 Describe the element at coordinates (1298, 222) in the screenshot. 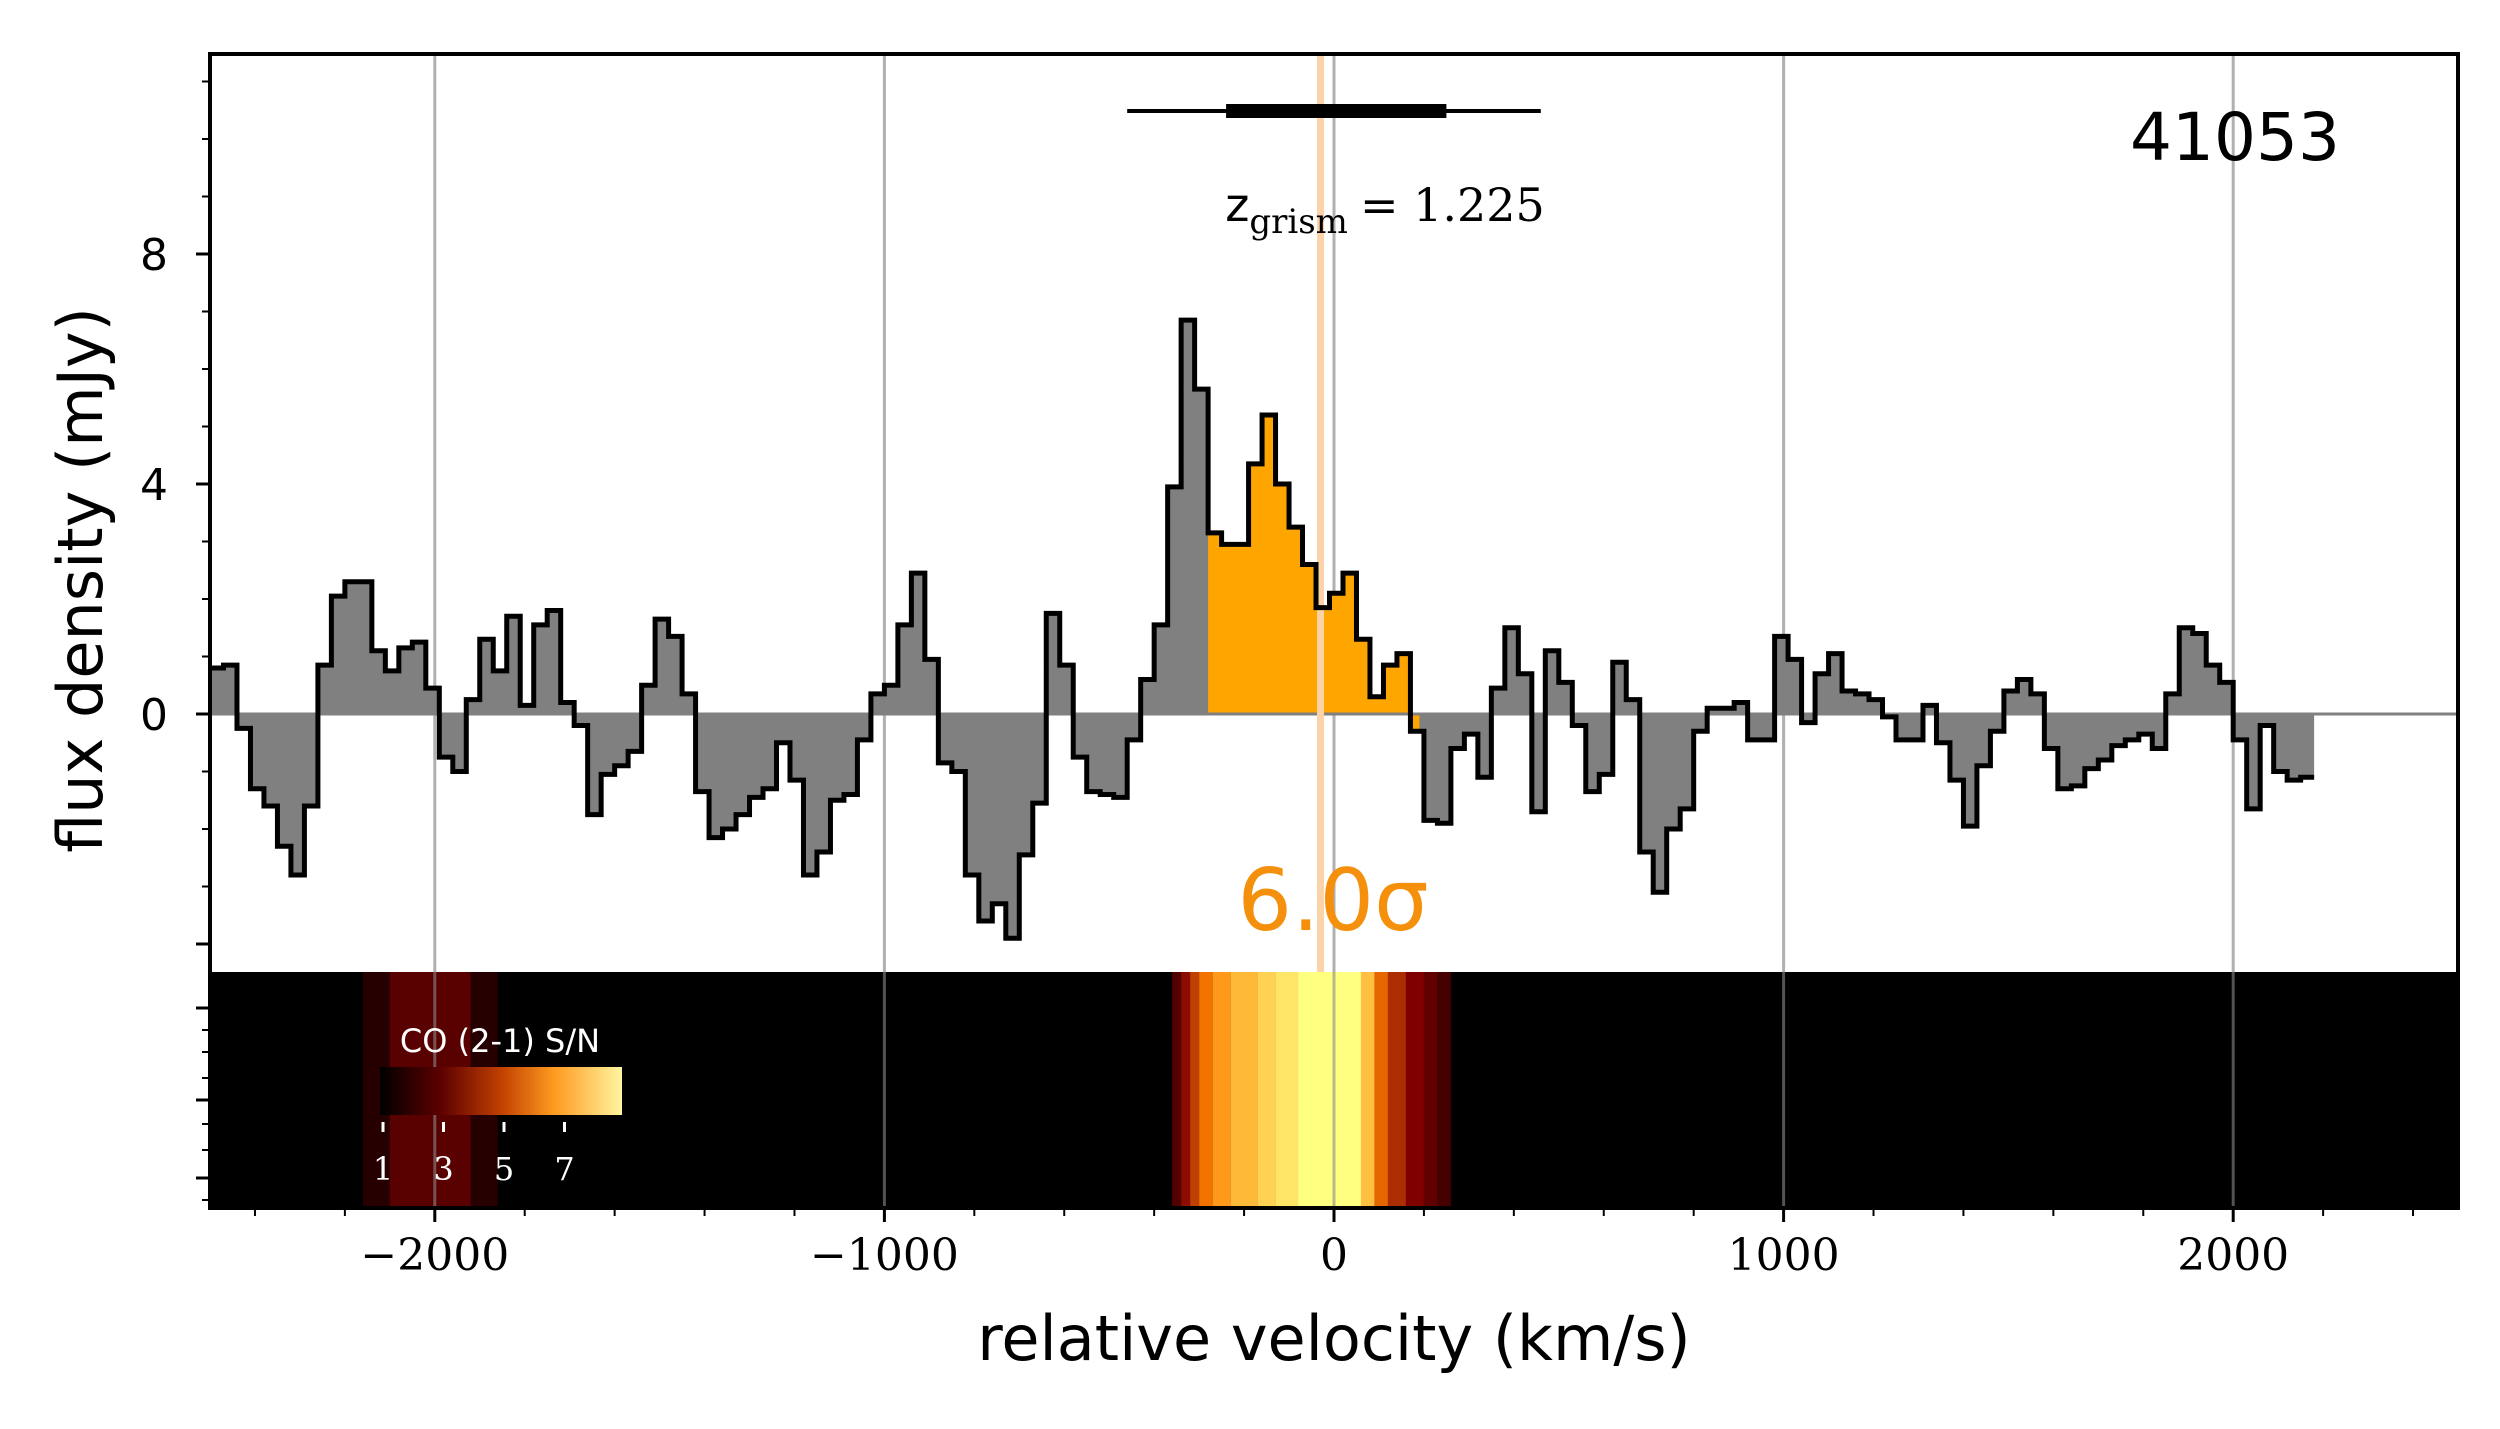

I see `redshift-label-subscript: grism` at that location.